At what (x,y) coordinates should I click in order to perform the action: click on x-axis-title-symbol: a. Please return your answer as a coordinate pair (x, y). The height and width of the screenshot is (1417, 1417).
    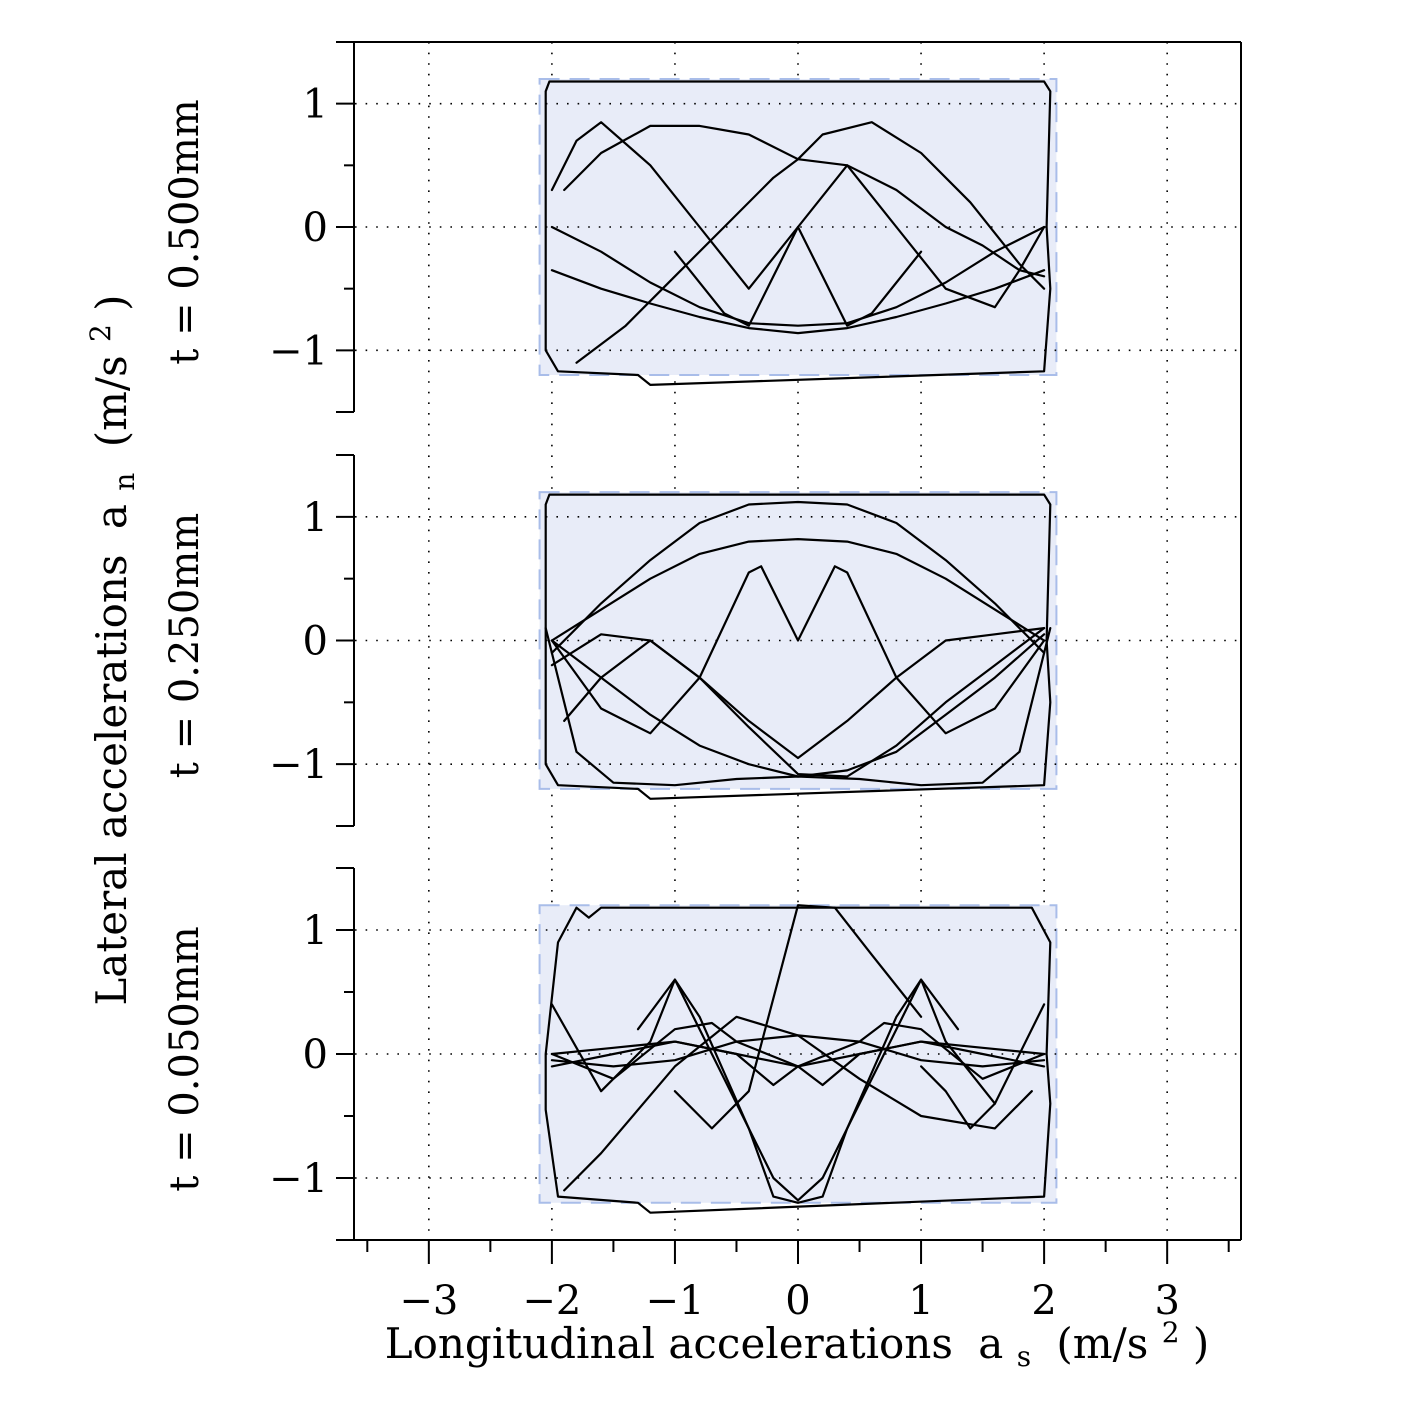
    Looking at the image, I should click on (990, 1343).